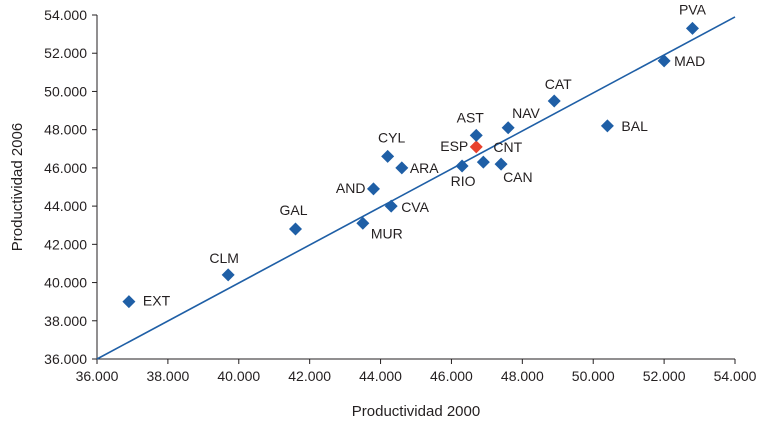 This screenshot has height=422, width=771. What do you see at coordinates (65, 206) in the screenshot?
I see `y-tick-label: 44.000` at bounding box center [65, 206].